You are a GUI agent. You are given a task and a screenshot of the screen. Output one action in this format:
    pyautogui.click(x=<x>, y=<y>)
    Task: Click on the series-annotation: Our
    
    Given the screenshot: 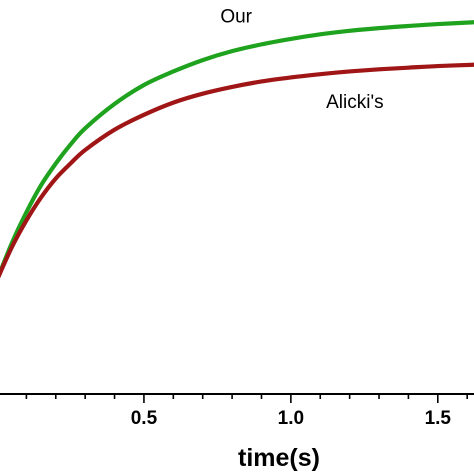 What is the action you would take?
    pyautogui.click(x=236, y=17)
    